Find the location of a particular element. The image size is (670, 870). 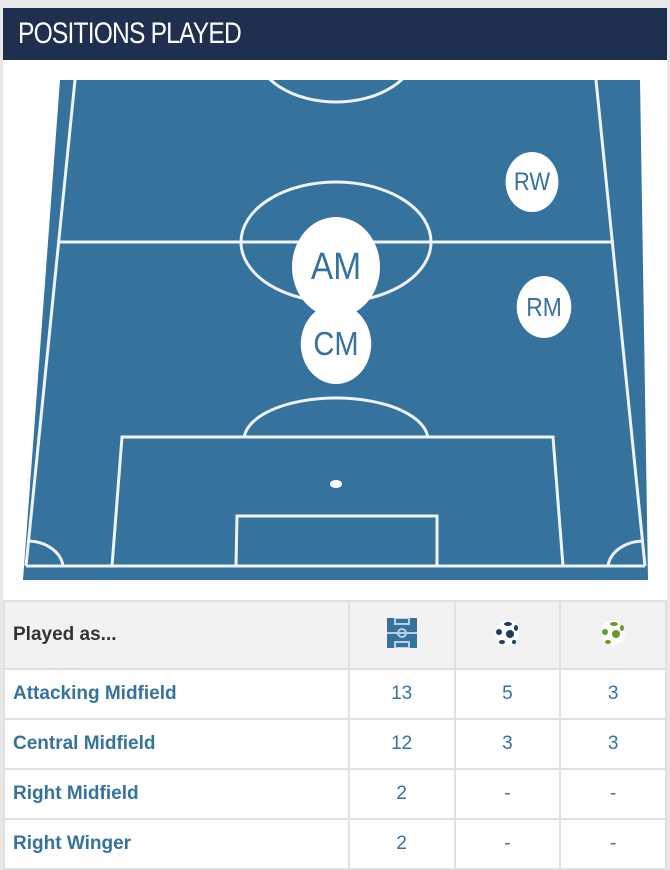

left-sideline is located at coordinates (50, 323).